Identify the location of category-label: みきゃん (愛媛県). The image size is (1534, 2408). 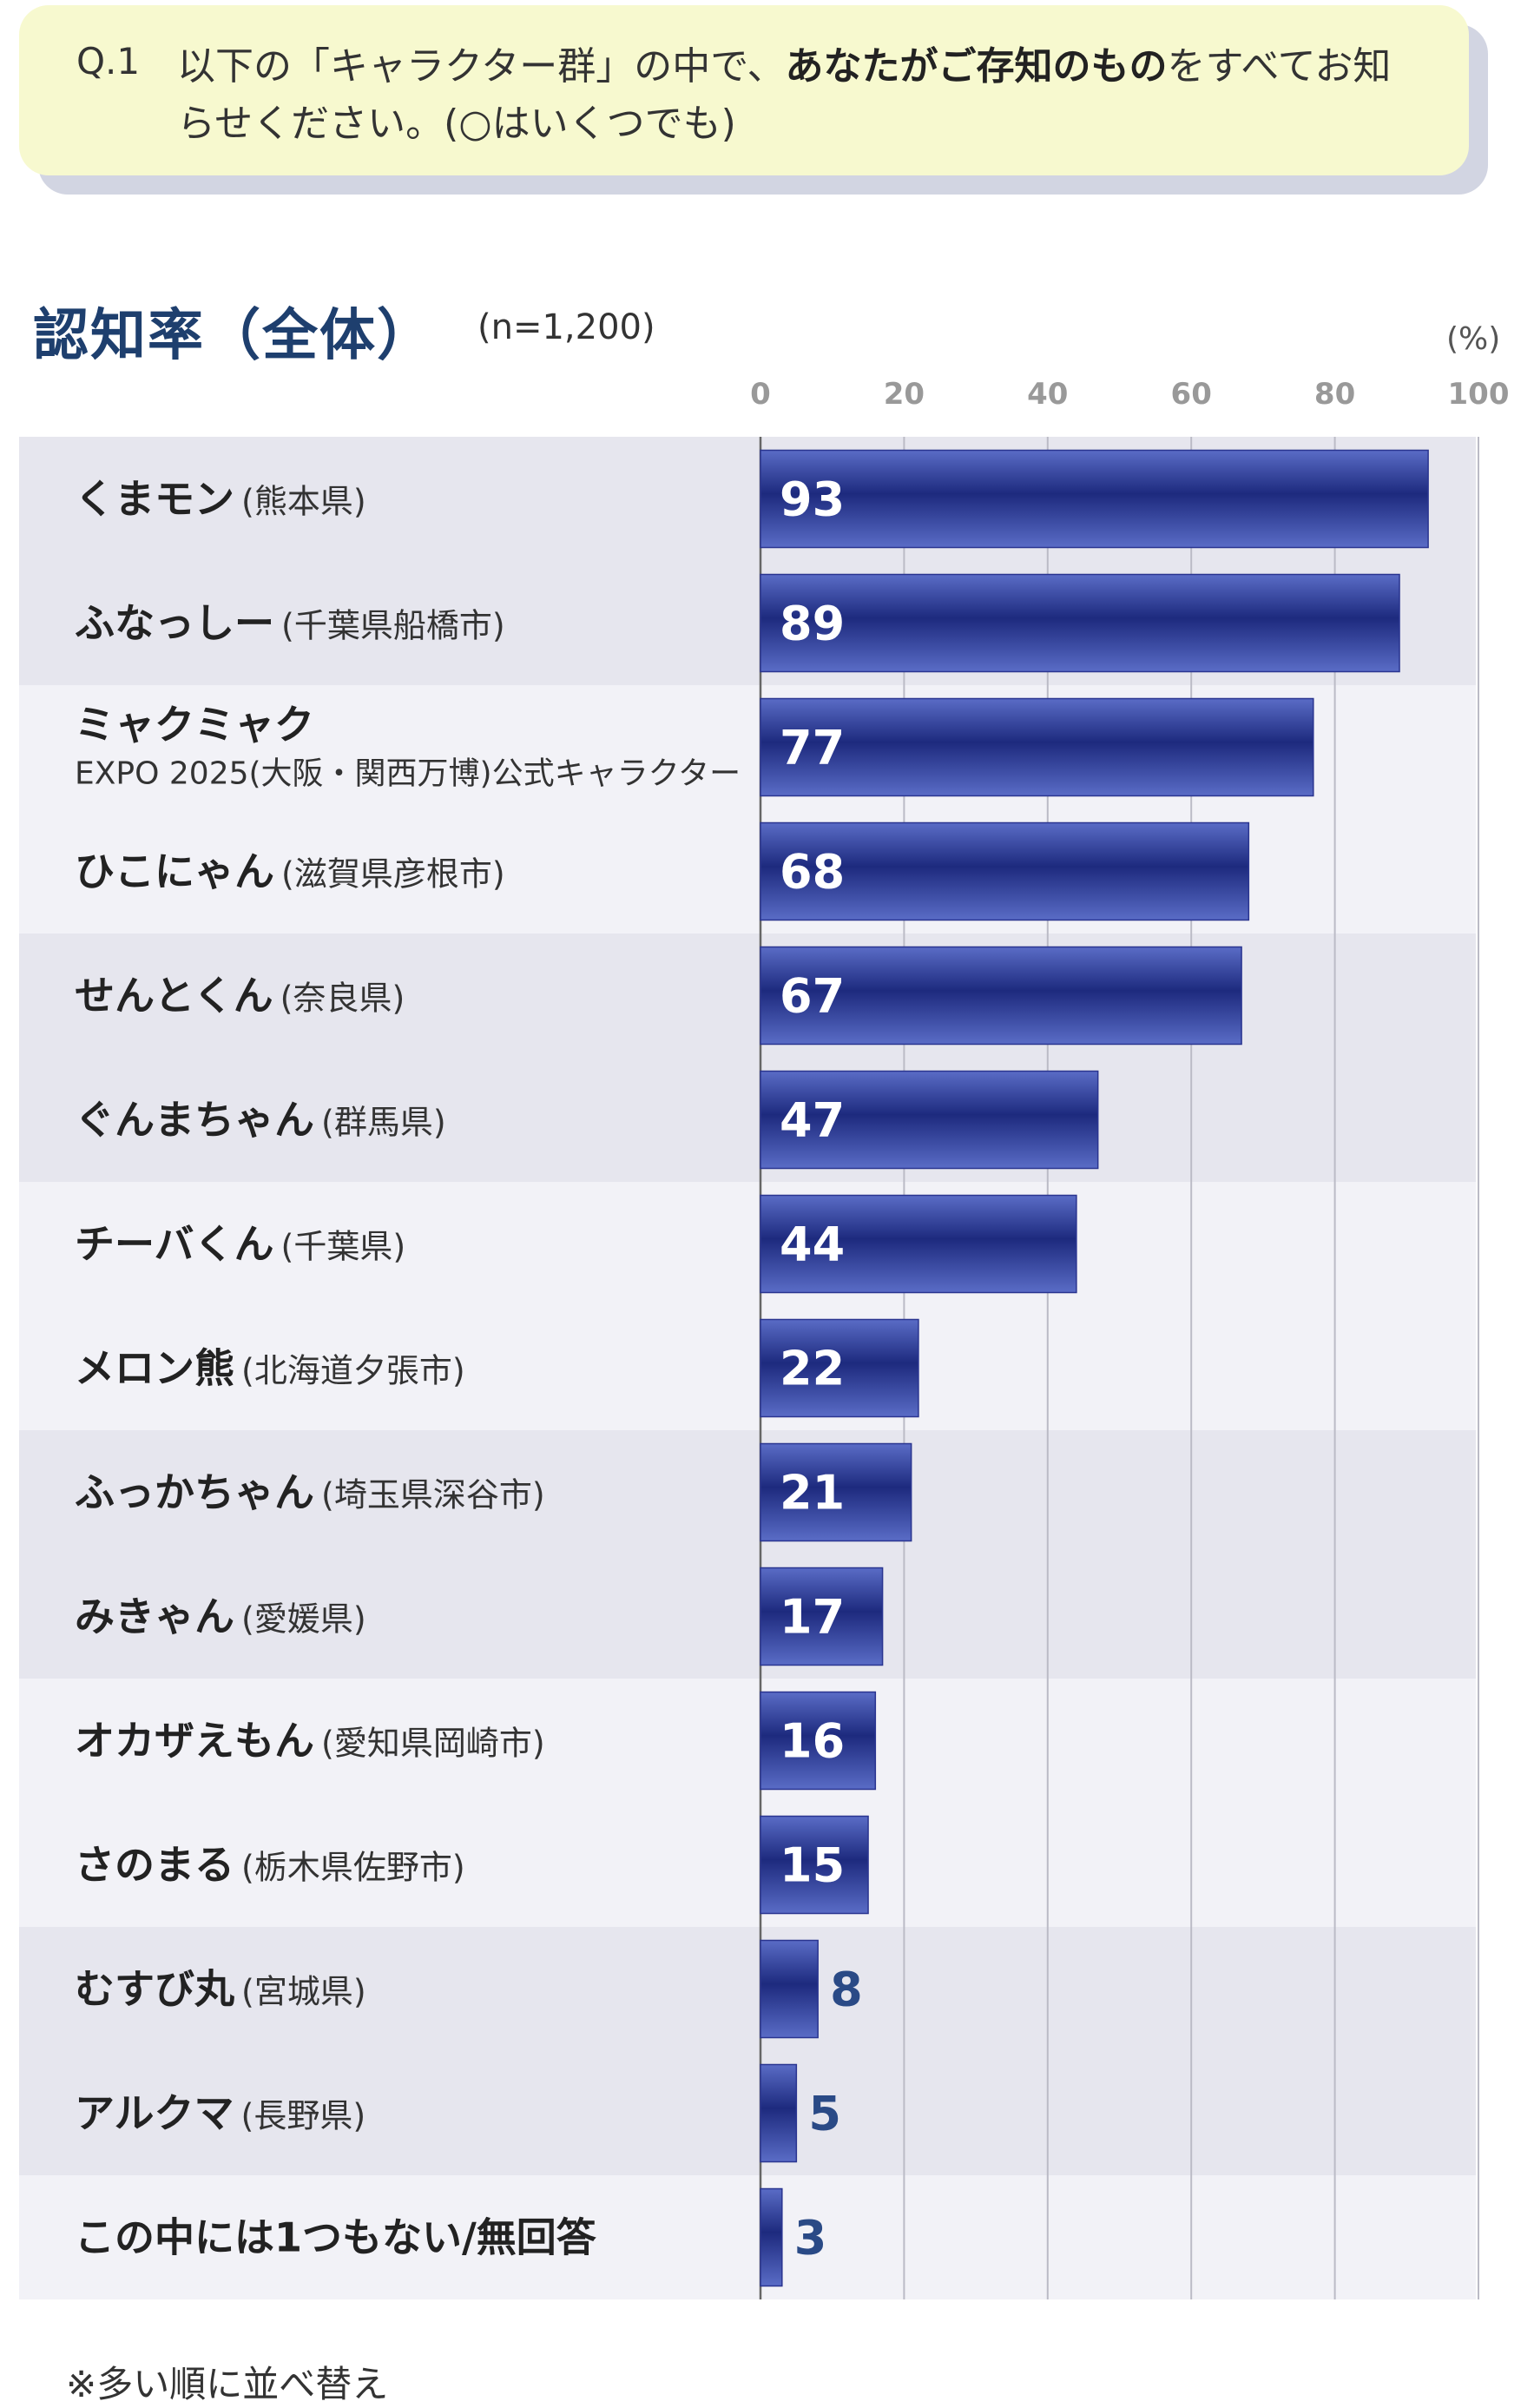
(220, 1616).